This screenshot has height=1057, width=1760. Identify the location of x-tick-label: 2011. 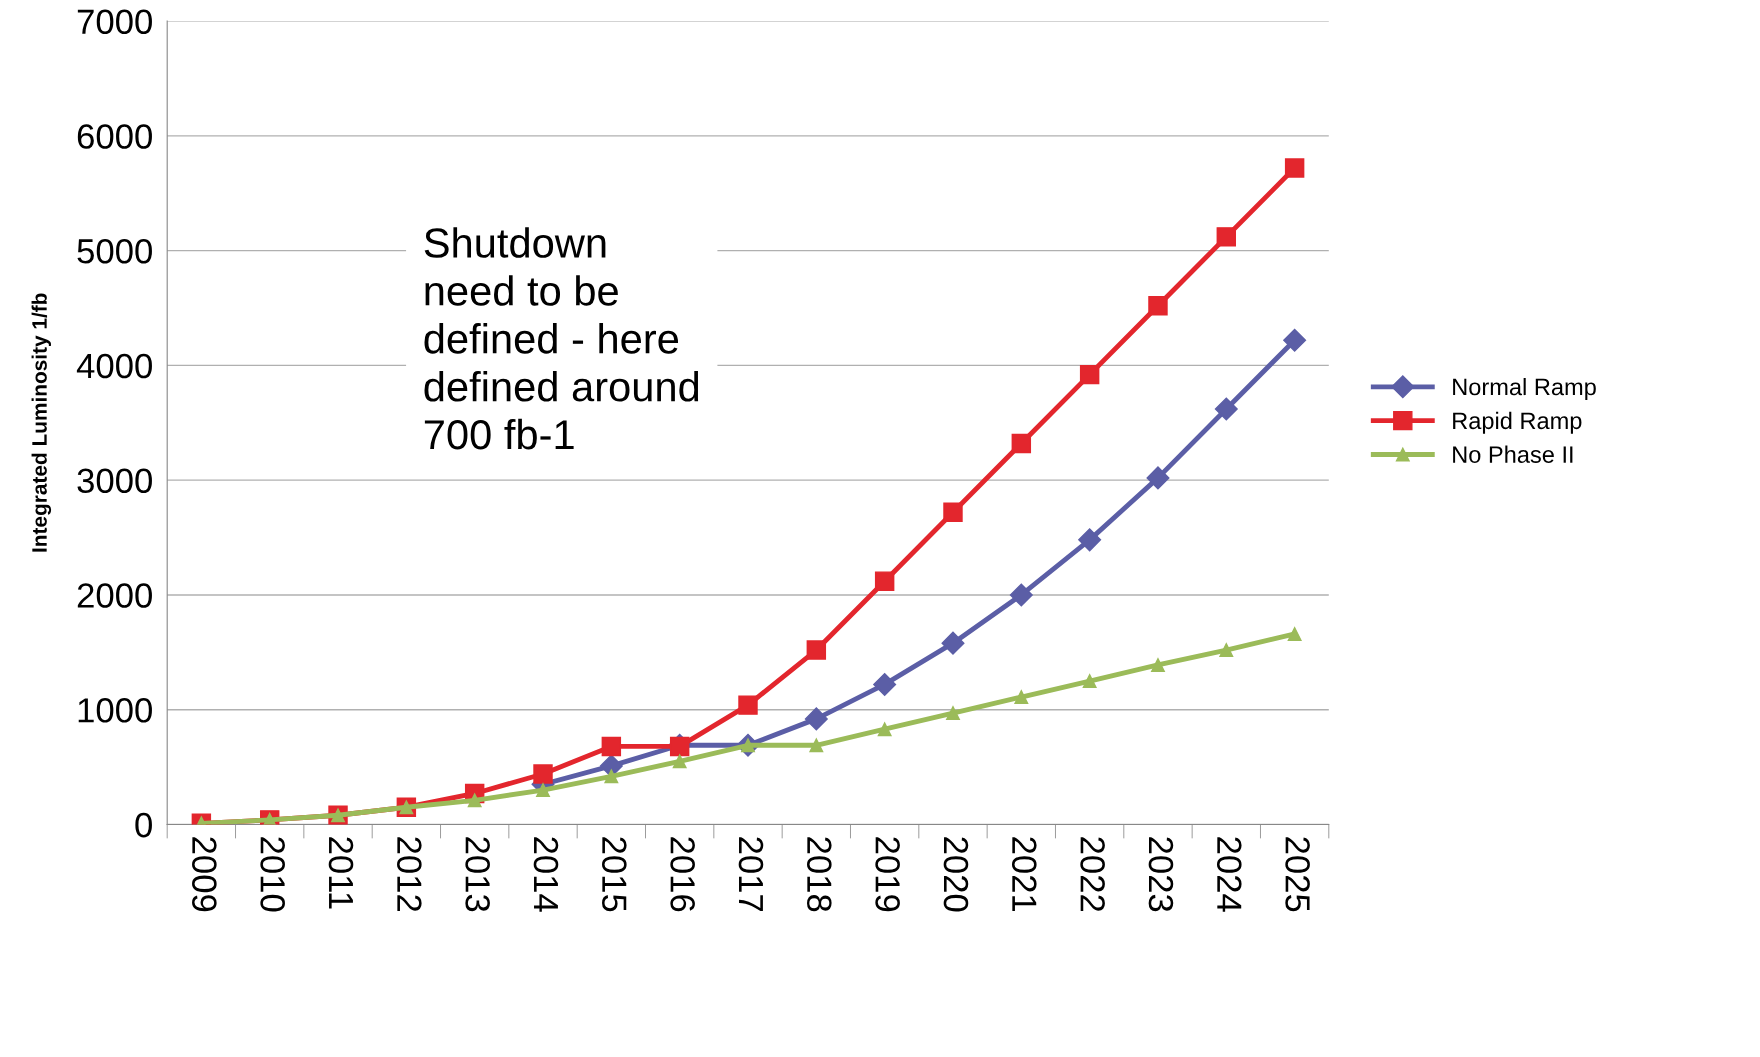
(341, 873).